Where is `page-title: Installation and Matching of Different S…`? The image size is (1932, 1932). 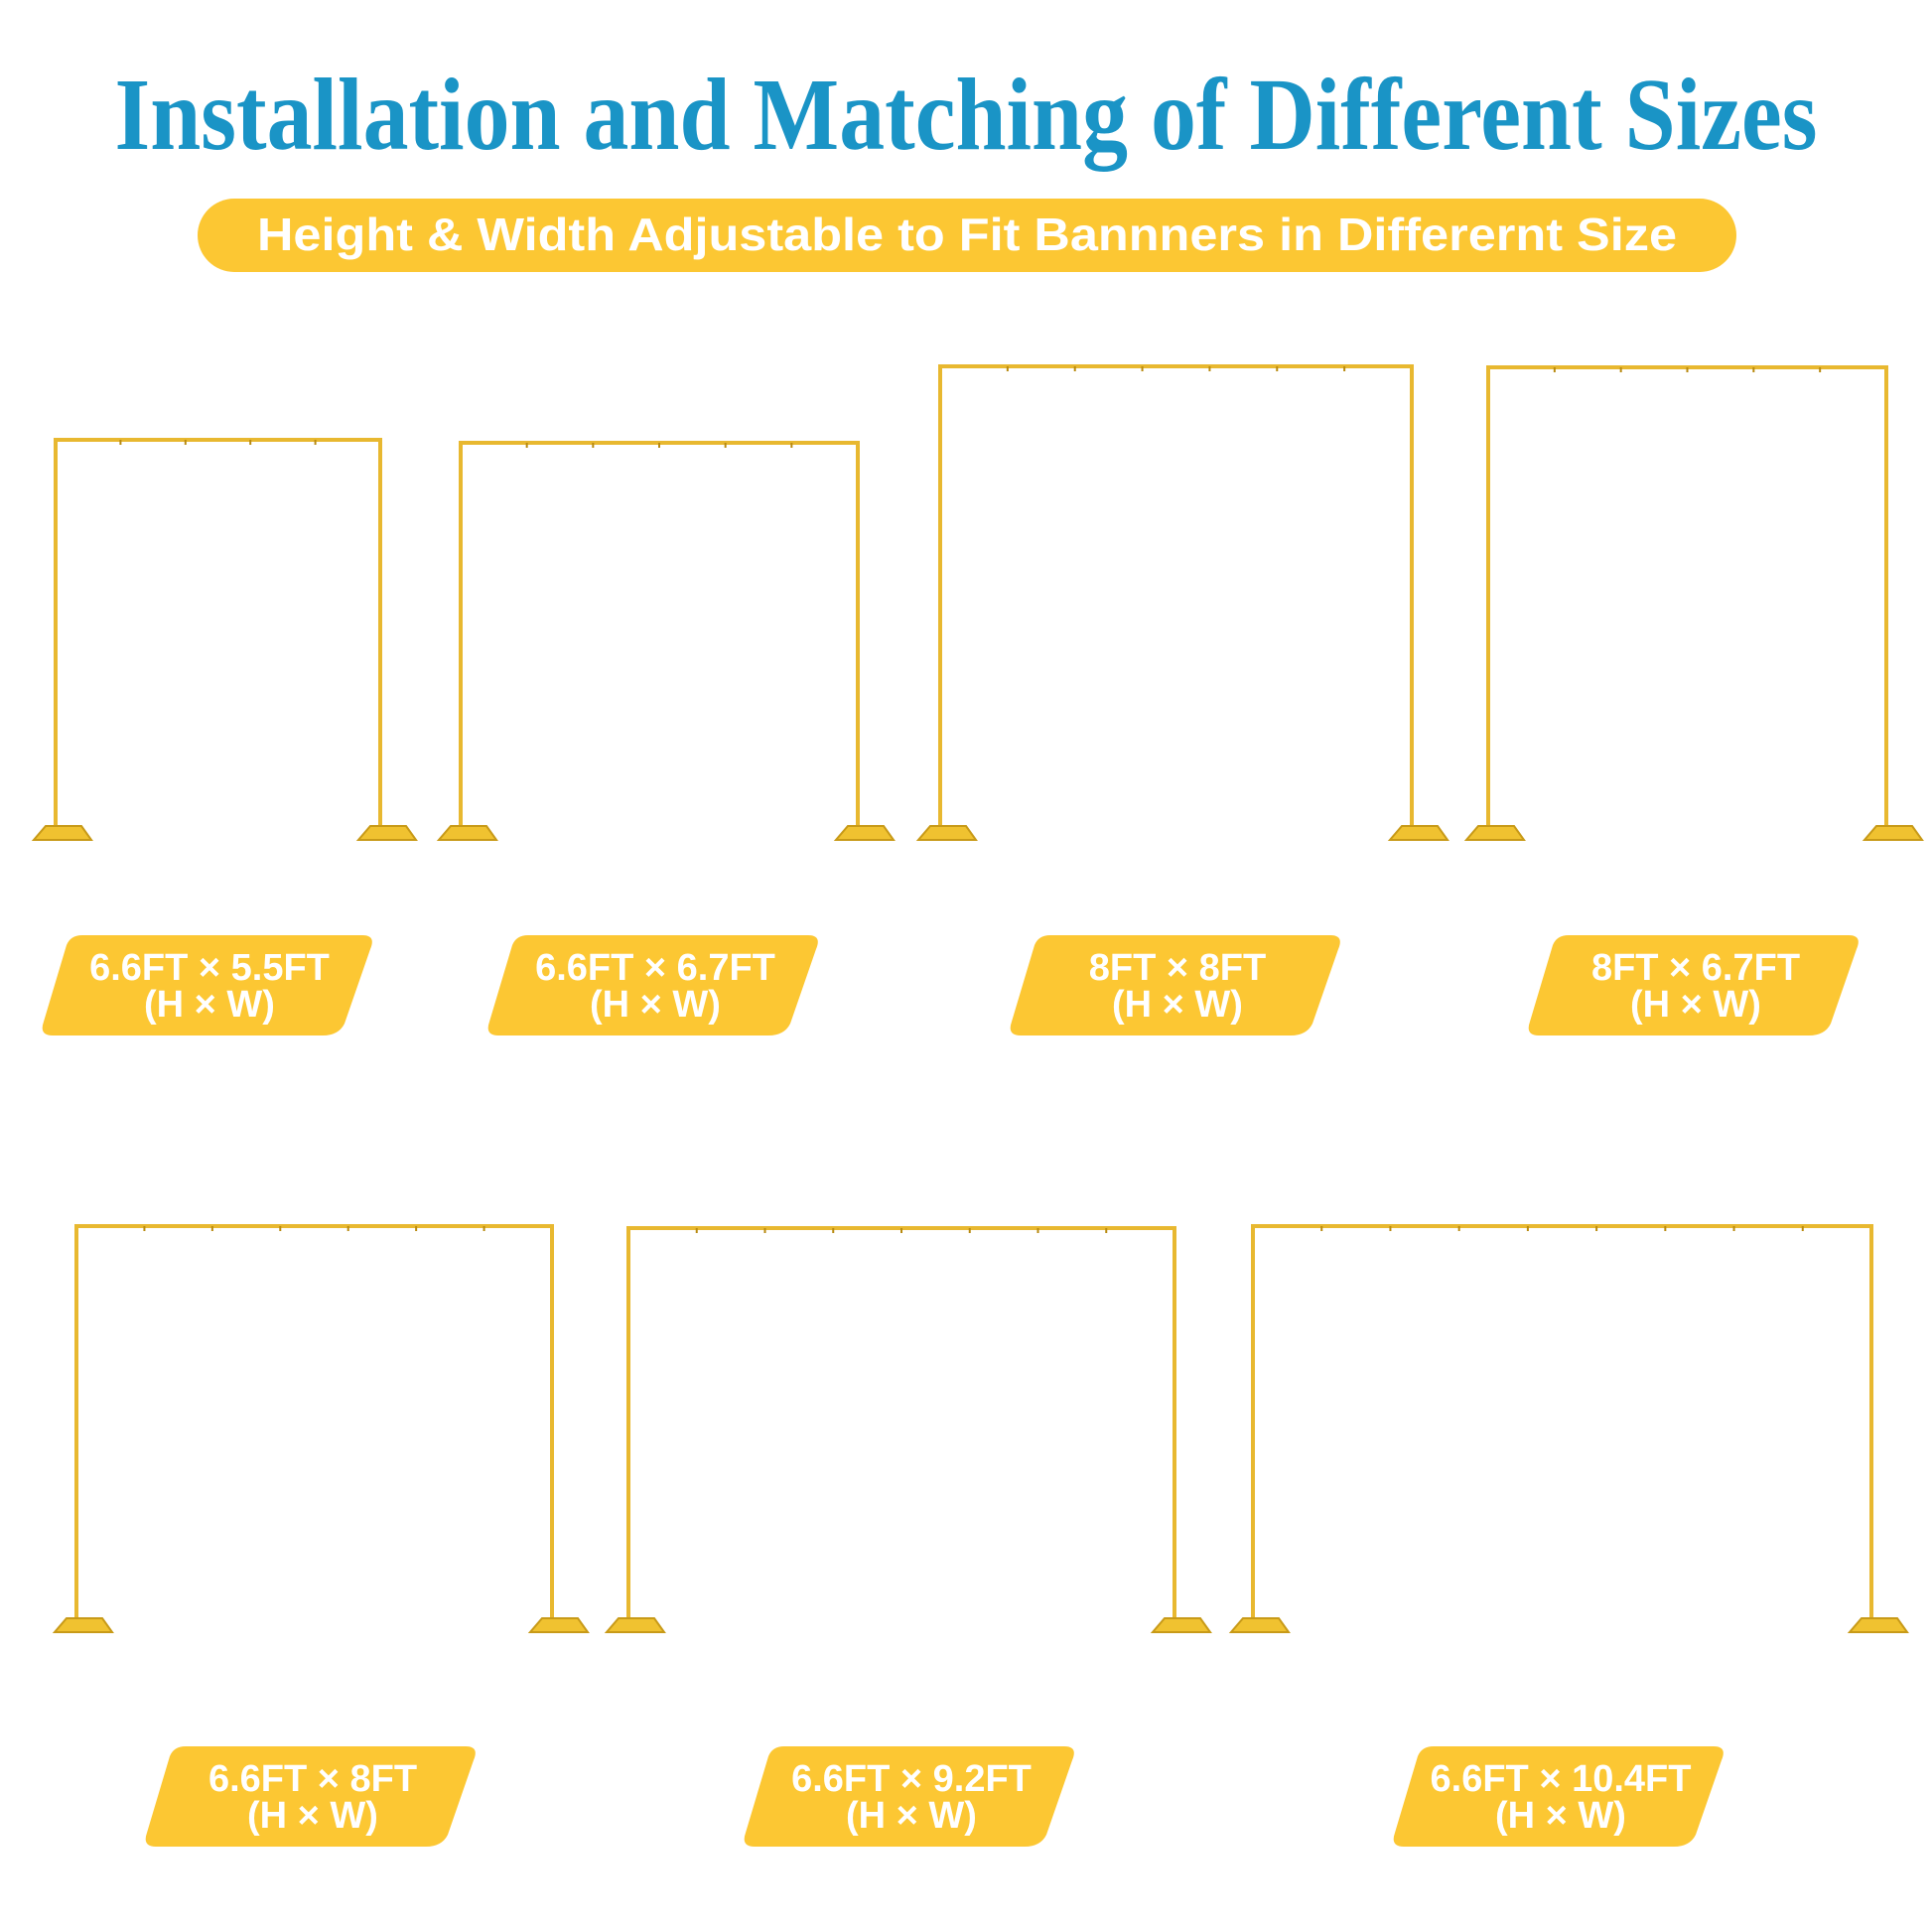
page-title: Installation and Matching of Different S… is located at coordinates (967, 115).